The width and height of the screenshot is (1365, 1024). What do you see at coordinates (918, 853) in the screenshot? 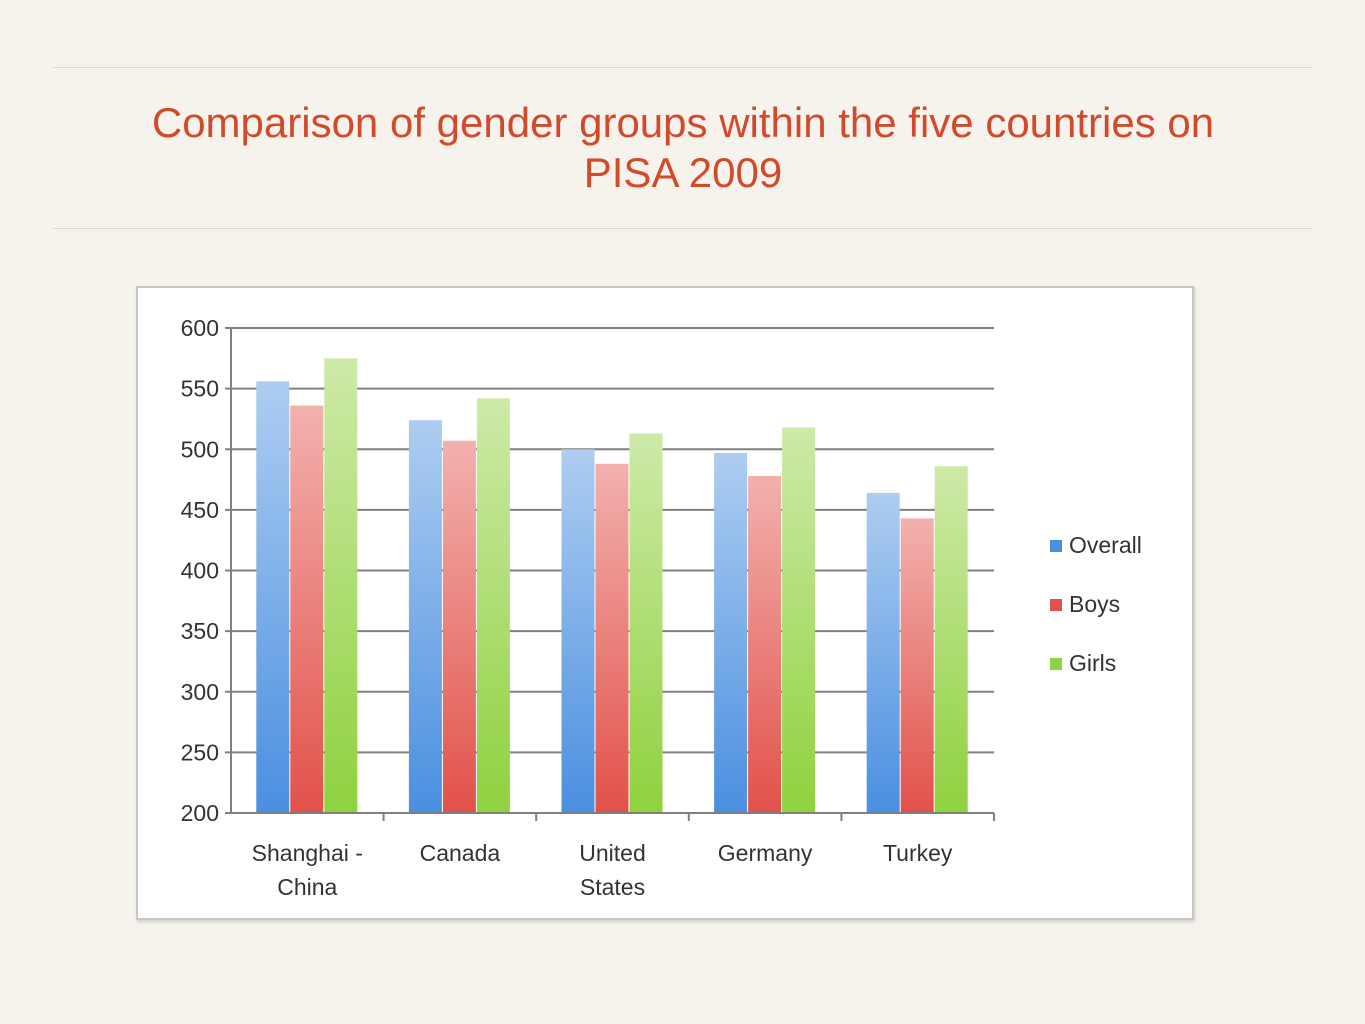
I see `x-tick-label: Turkey` at bounding box center [918, 853].